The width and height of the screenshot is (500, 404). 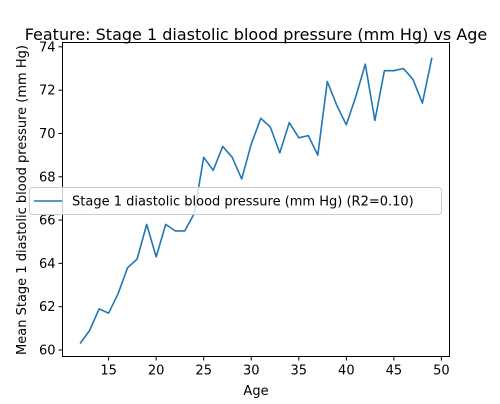 What do you see at coordinates (255, 391) in the screenshot?
I see `x-axis-label: Age` at bounding box center [255, 391].